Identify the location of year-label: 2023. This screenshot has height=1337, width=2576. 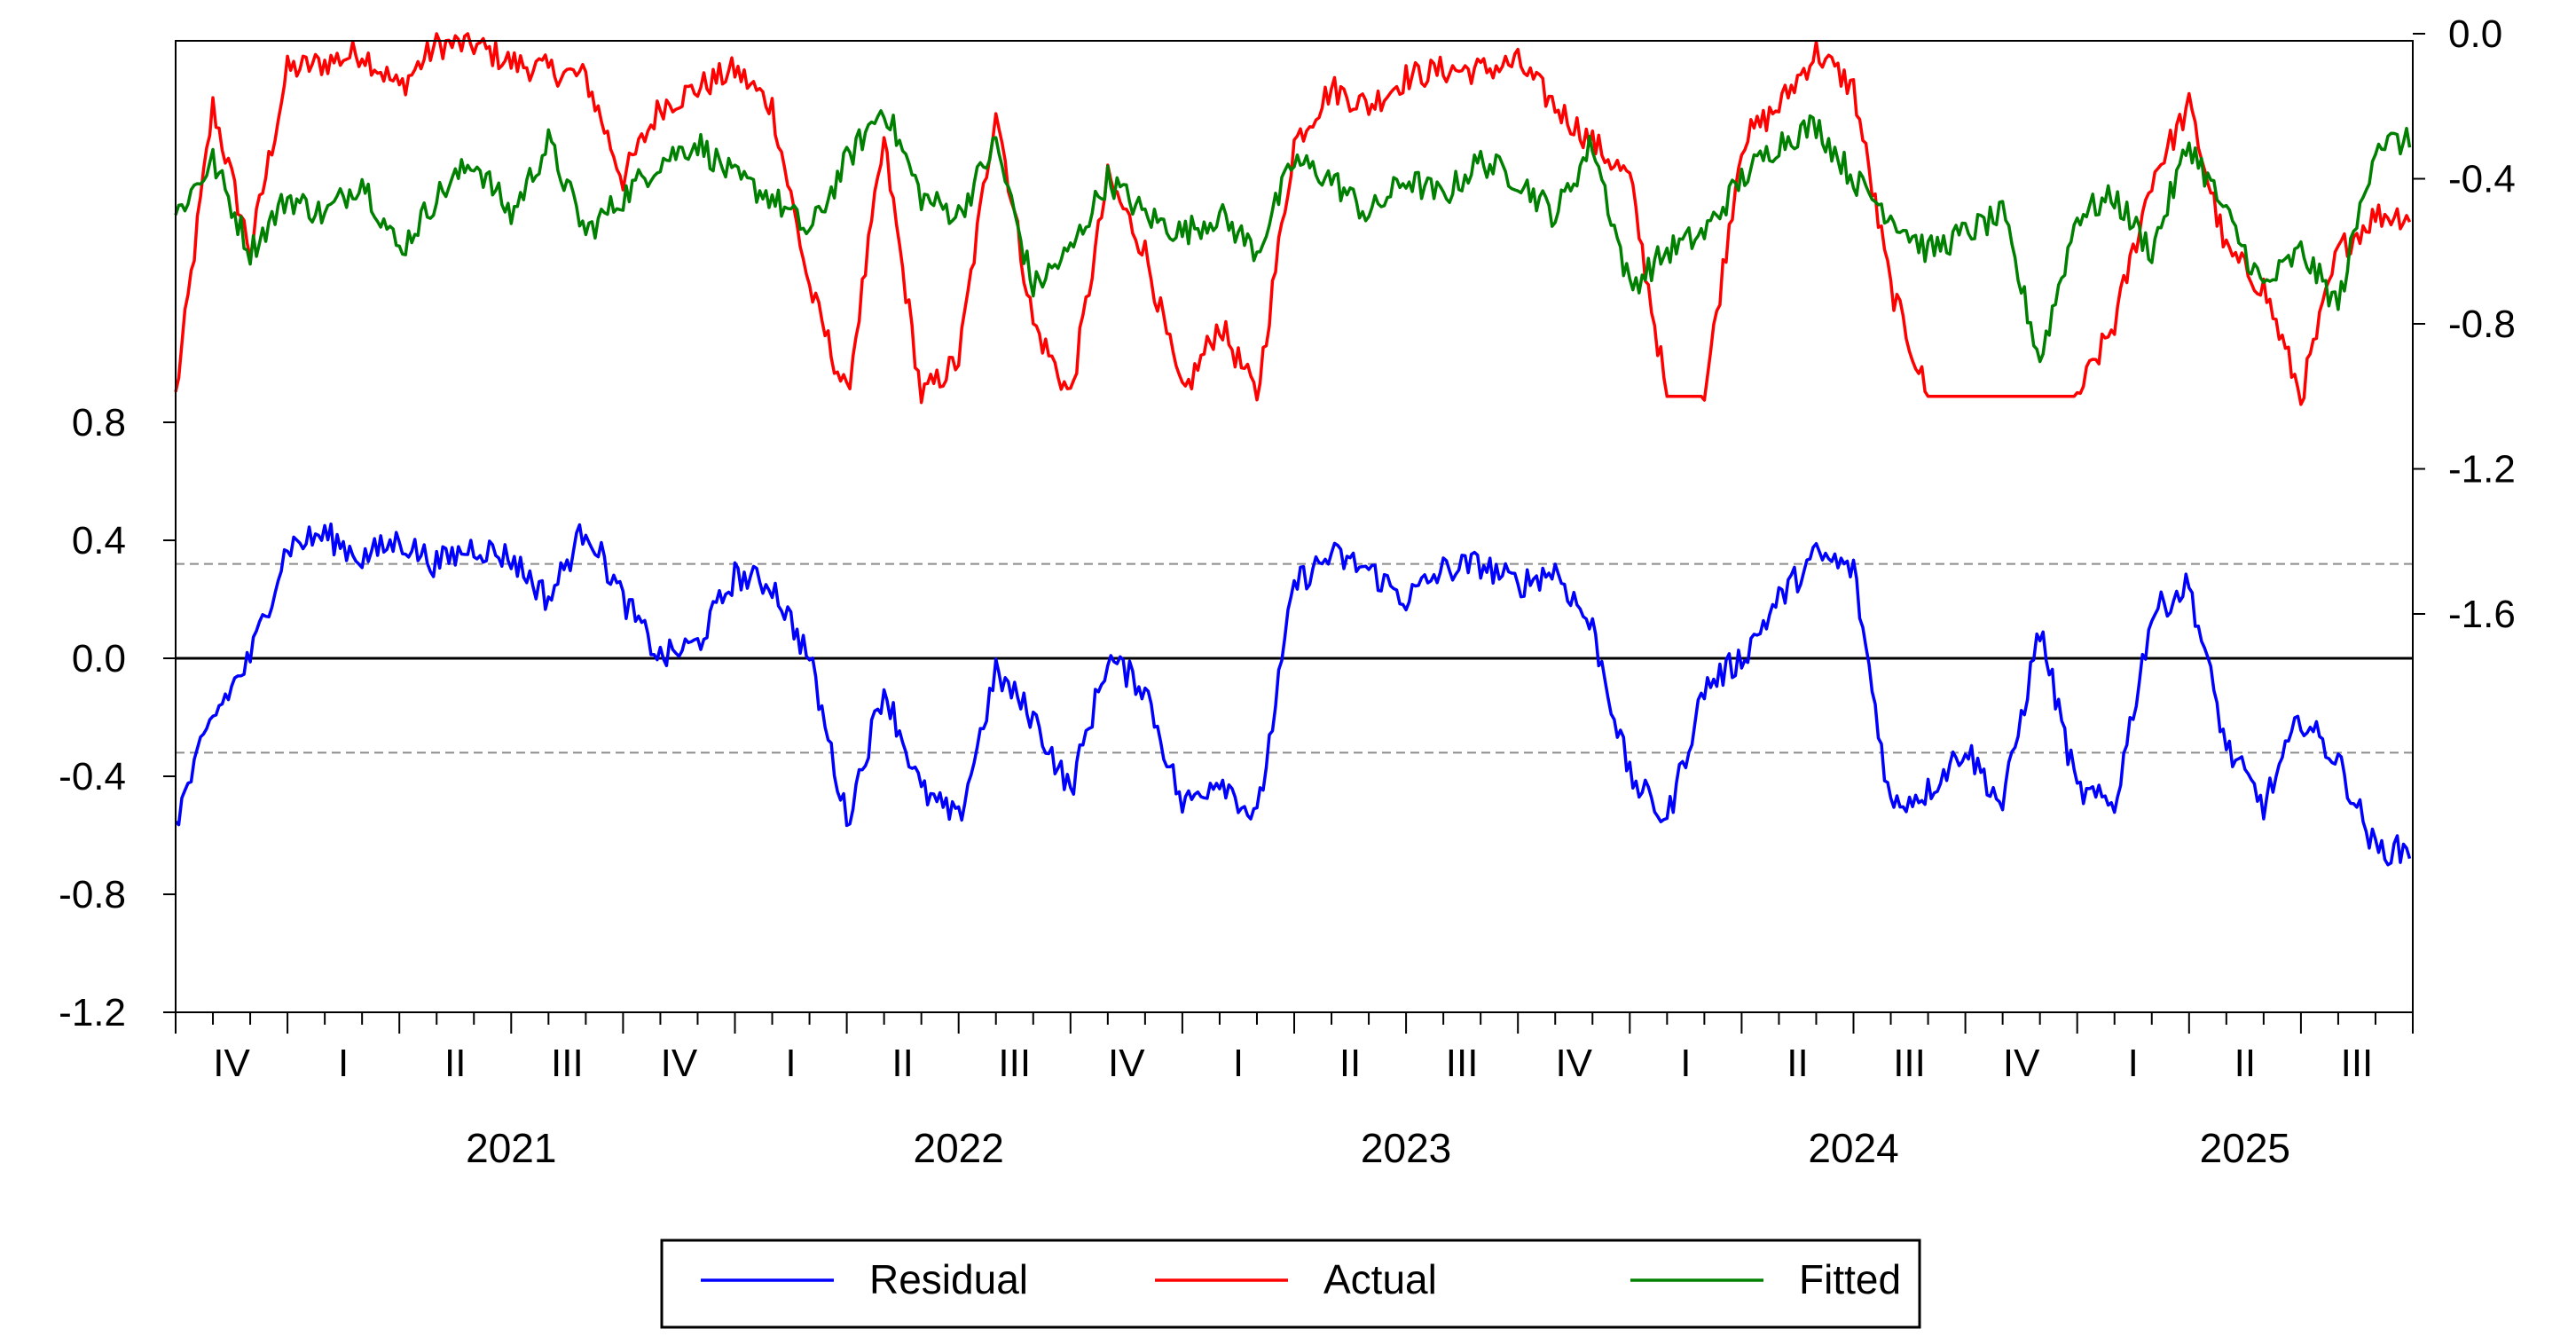
(1406, 1148).